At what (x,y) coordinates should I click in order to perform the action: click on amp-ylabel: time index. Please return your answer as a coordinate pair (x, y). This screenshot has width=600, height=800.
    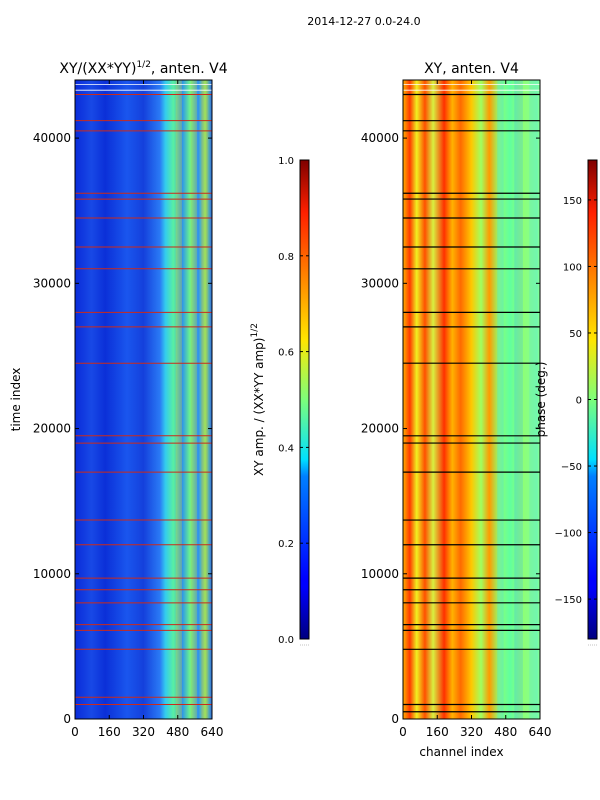
    Looking at the image, I should click on (16, 400).